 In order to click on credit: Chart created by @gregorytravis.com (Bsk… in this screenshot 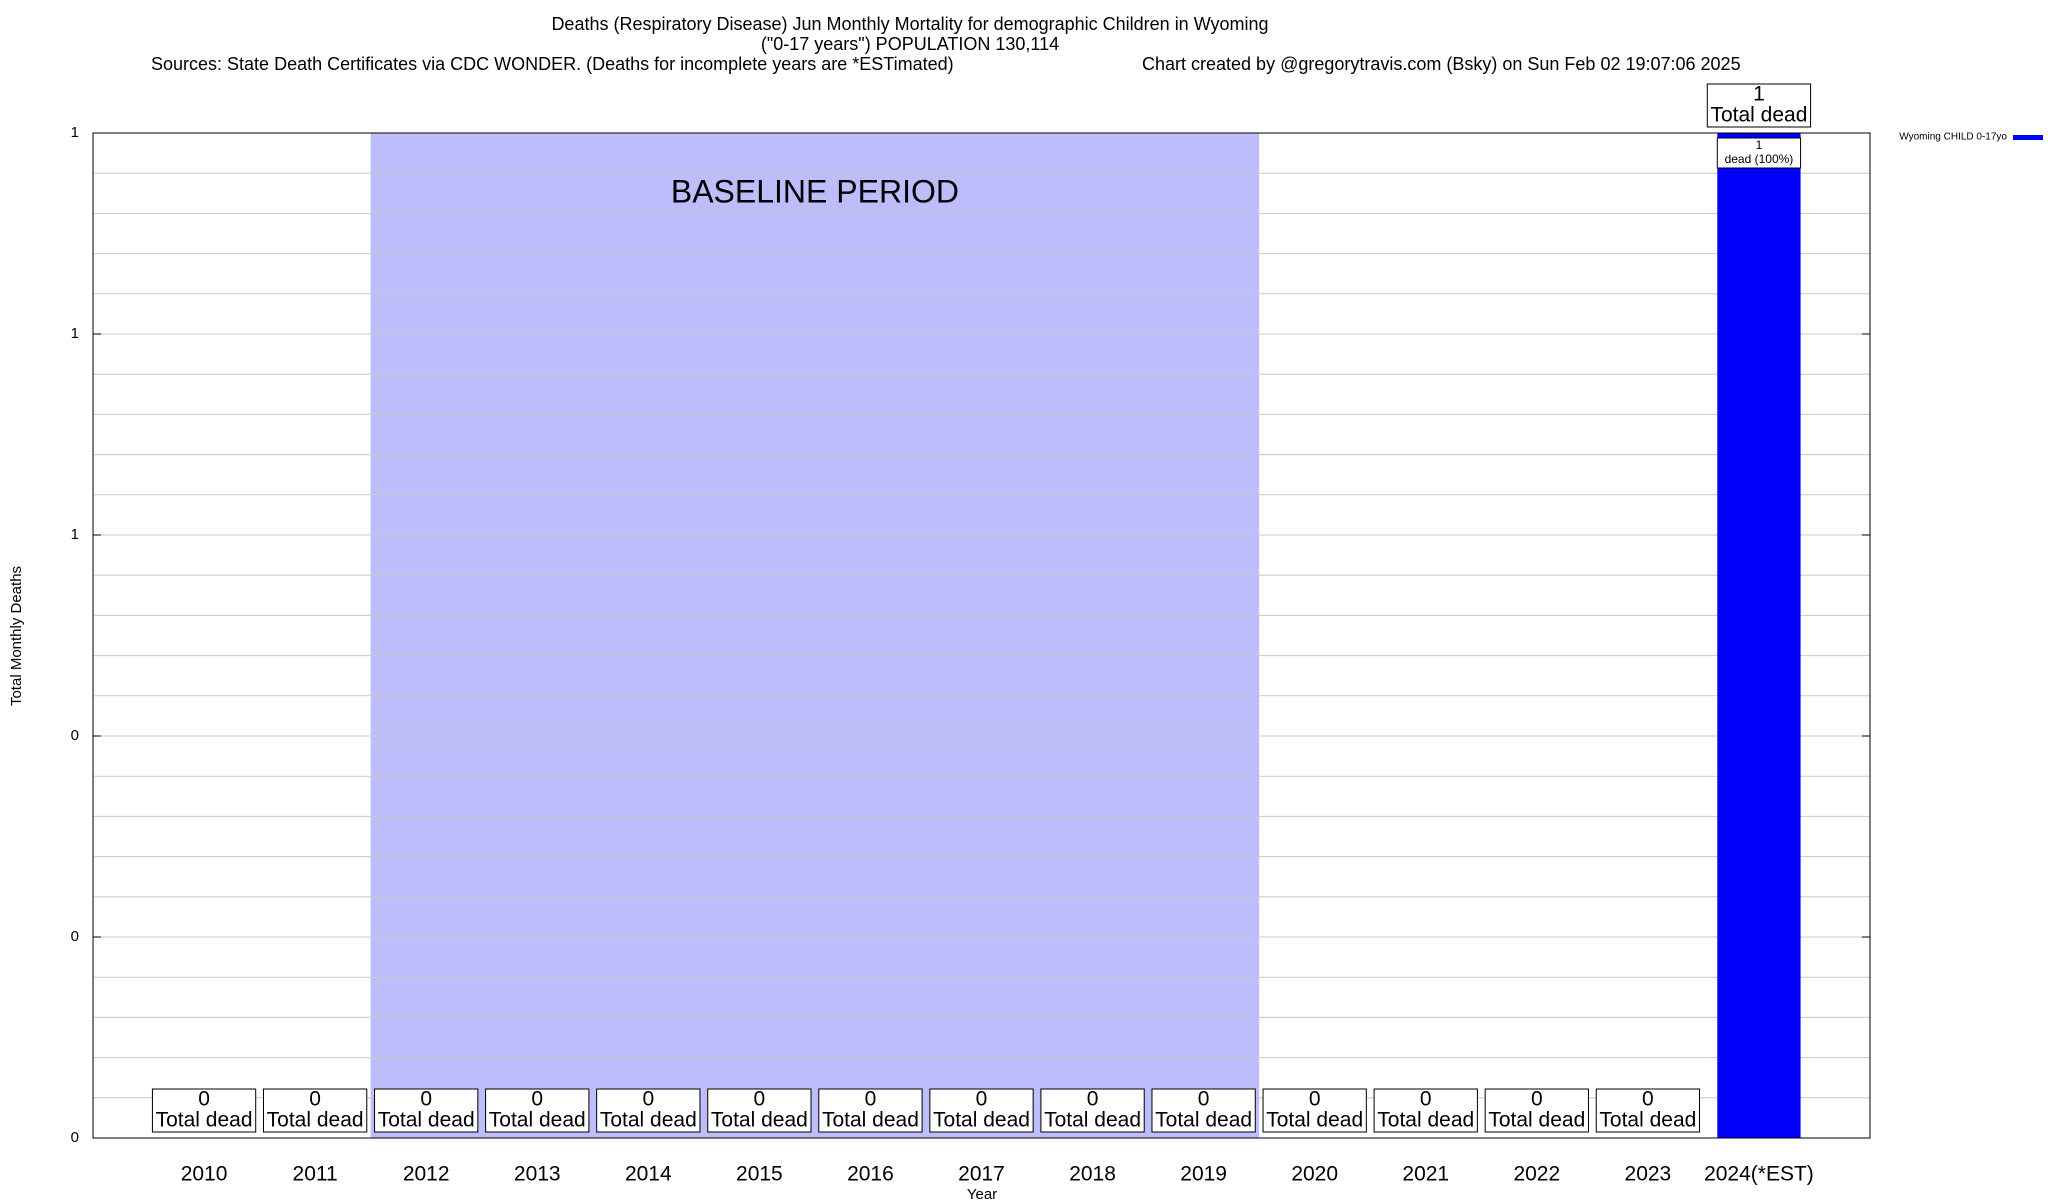, I will do `click(1441, 64)`.